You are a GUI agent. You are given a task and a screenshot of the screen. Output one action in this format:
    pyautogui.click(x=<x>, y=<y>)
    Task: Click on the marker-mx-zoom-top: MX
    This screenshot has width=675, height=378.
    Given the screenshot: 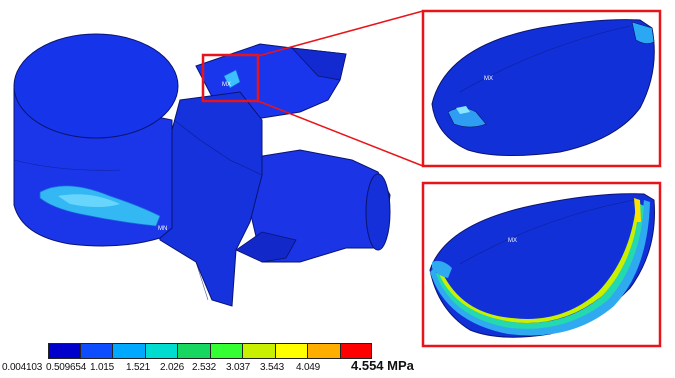 What is the action you would take?
    pyautogui.click(x=488, y=79)
    